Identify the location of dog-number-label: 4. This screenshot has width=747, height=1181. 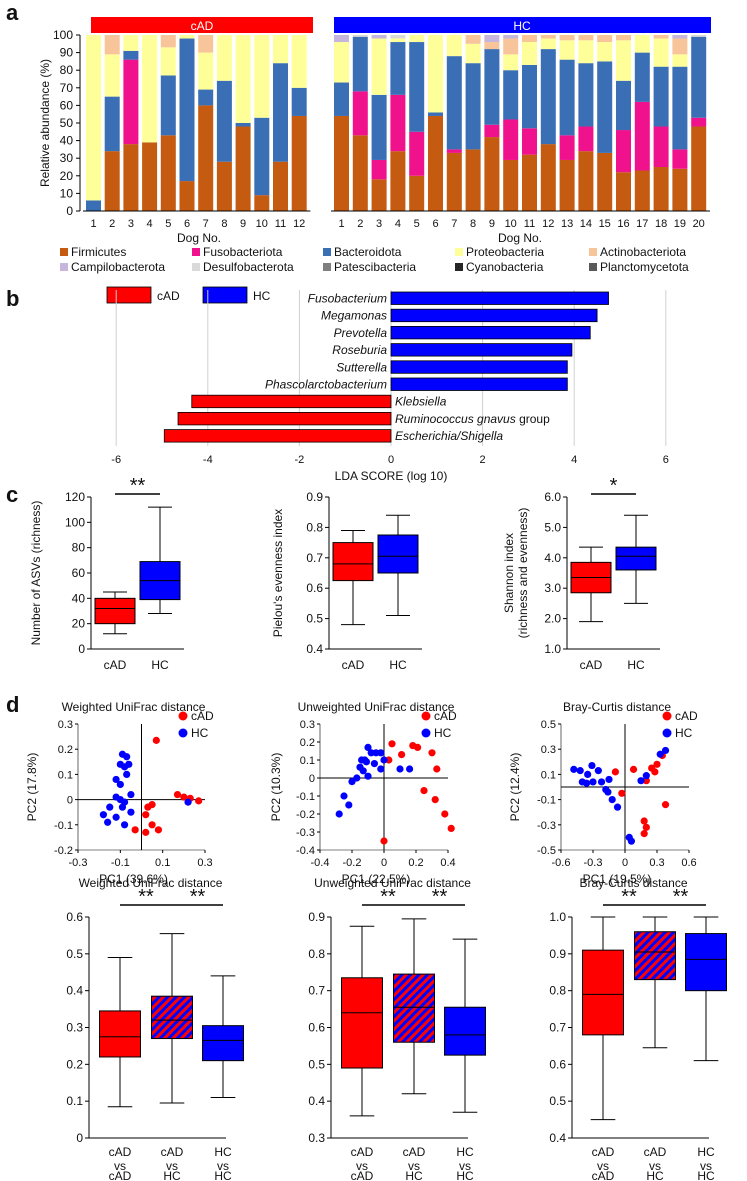
(398, 224).